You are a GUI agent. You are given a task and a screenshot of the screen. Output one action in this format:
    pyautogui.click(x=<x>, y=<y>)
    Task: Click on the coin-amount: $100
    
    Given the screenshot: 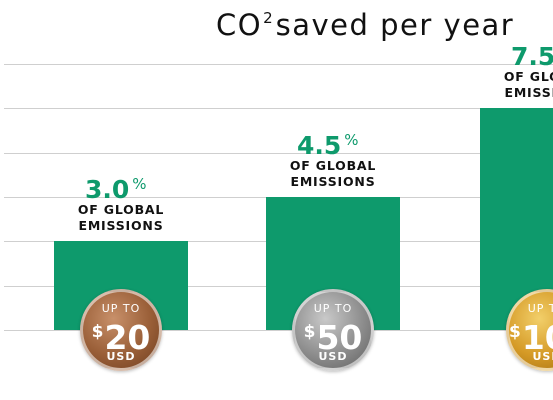 What is the action you would take?
    pyautogui.click(x=531, y=335)
    